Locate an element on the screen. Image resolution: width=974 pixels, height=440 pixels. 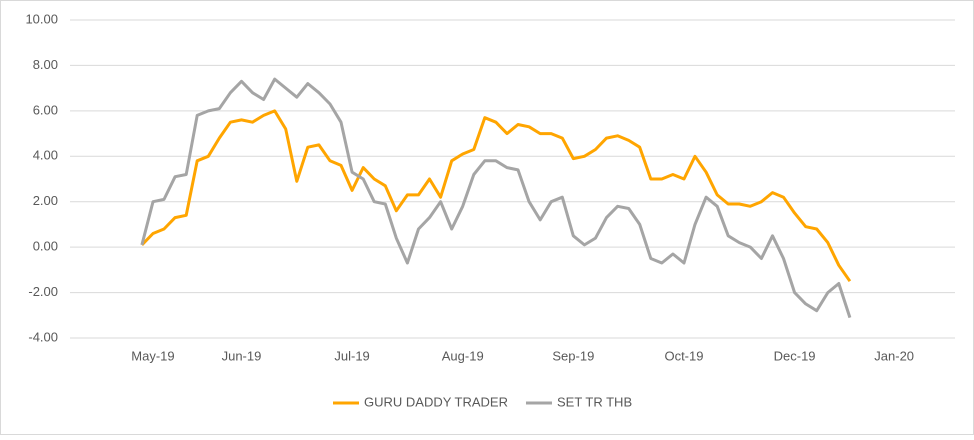
y-tick-label: 8.00 is located at coordinates (45, 64).